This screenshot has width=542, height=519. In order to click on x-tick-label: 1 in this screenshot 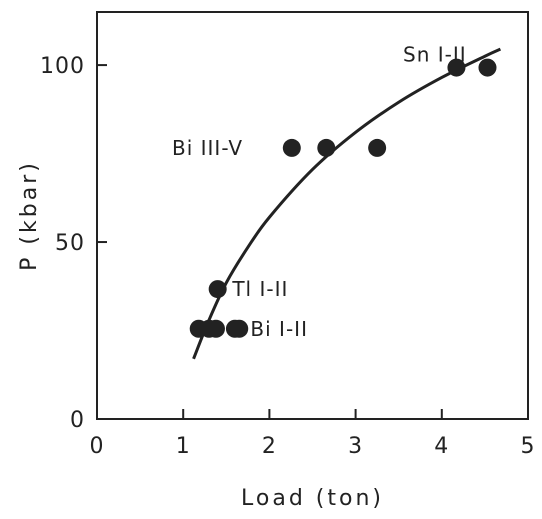, I will do `click(183, 446)`.